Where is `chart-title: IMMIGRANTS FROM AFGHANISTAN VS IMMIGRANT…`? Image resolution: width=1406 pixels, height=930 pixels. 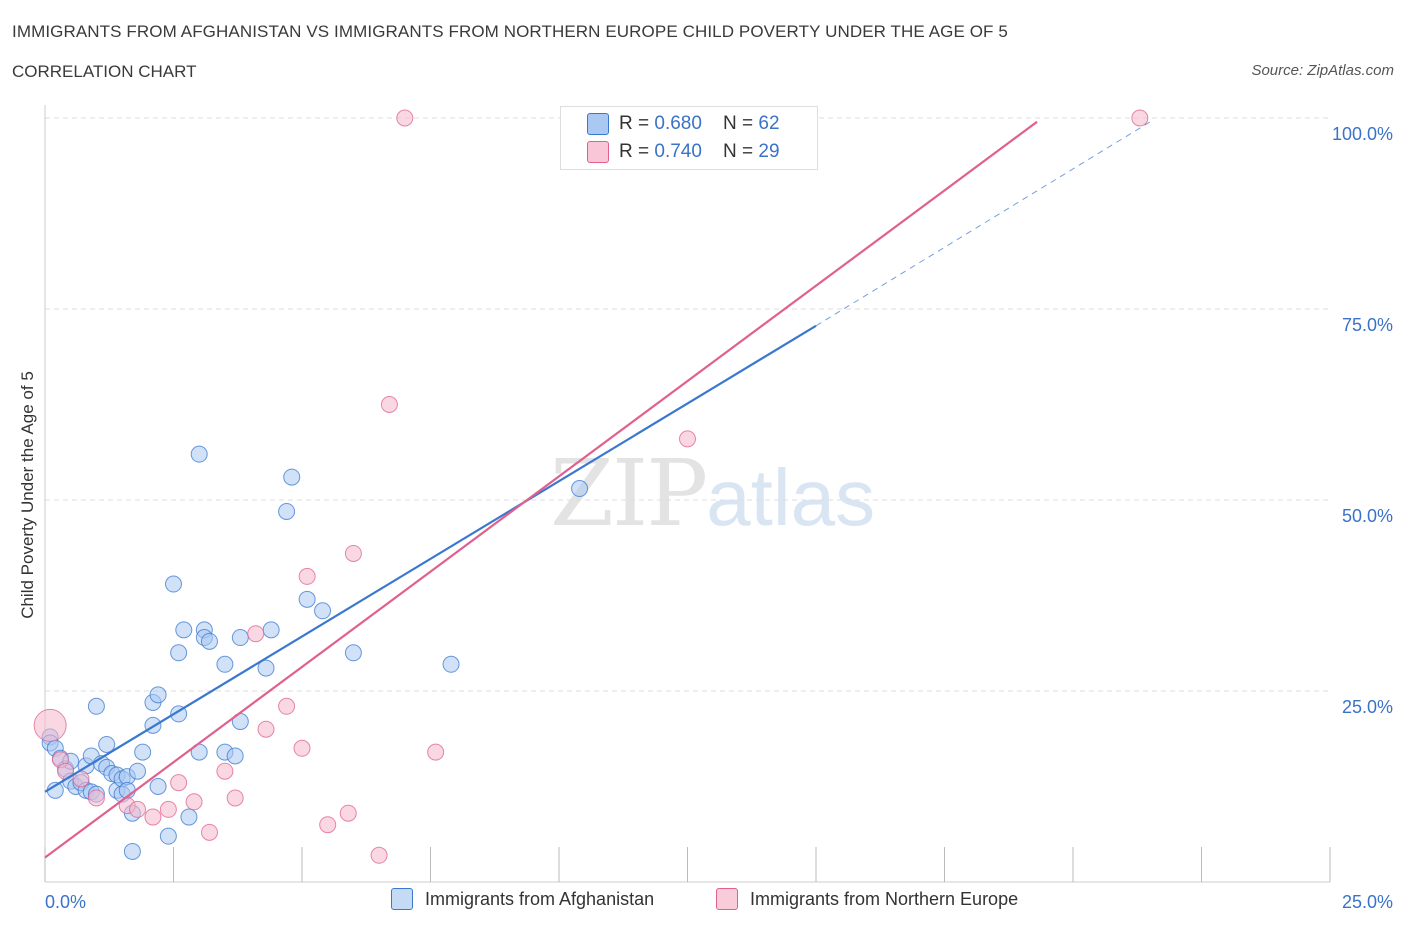 chart-title: IMMIGRANTS FROM AFGHANISTAN VS IMMIGRANT… is located at coordinates (510, 31).